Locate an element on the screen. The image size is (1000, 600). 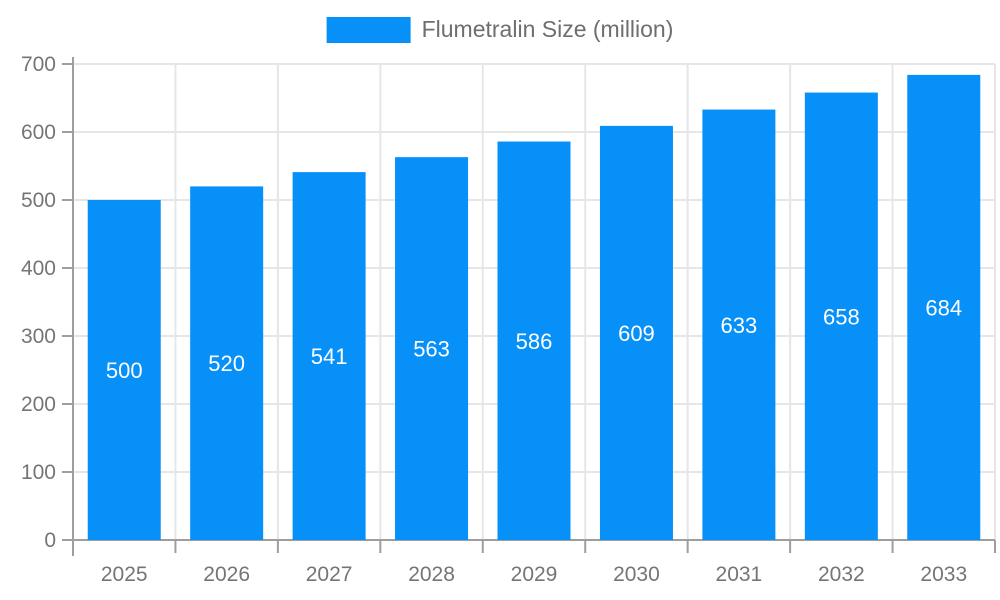
y-tick-label: 400 is located at coordinates (38, 268).